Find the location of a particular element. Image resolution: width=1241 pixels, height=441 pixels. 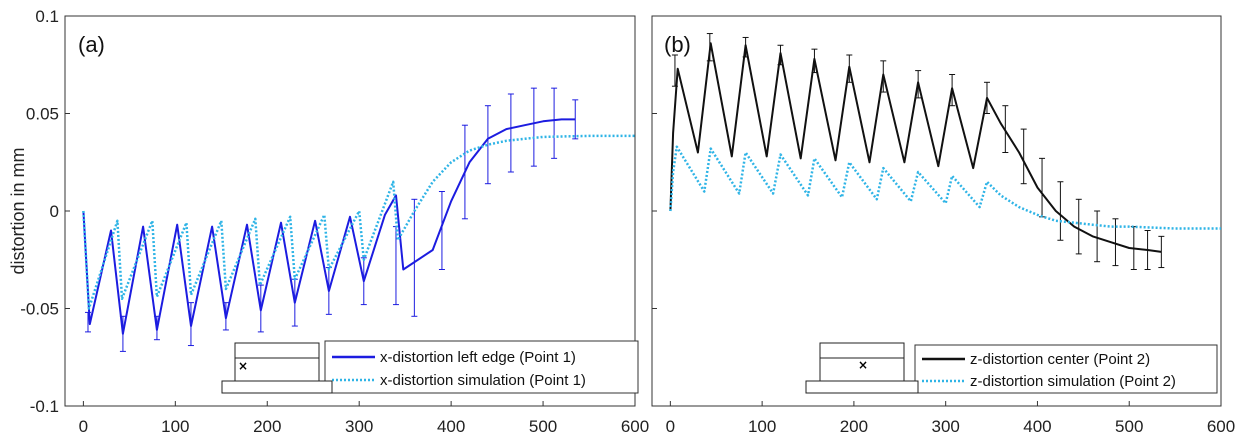

legend-a-box is located at coordinates (481, 367).